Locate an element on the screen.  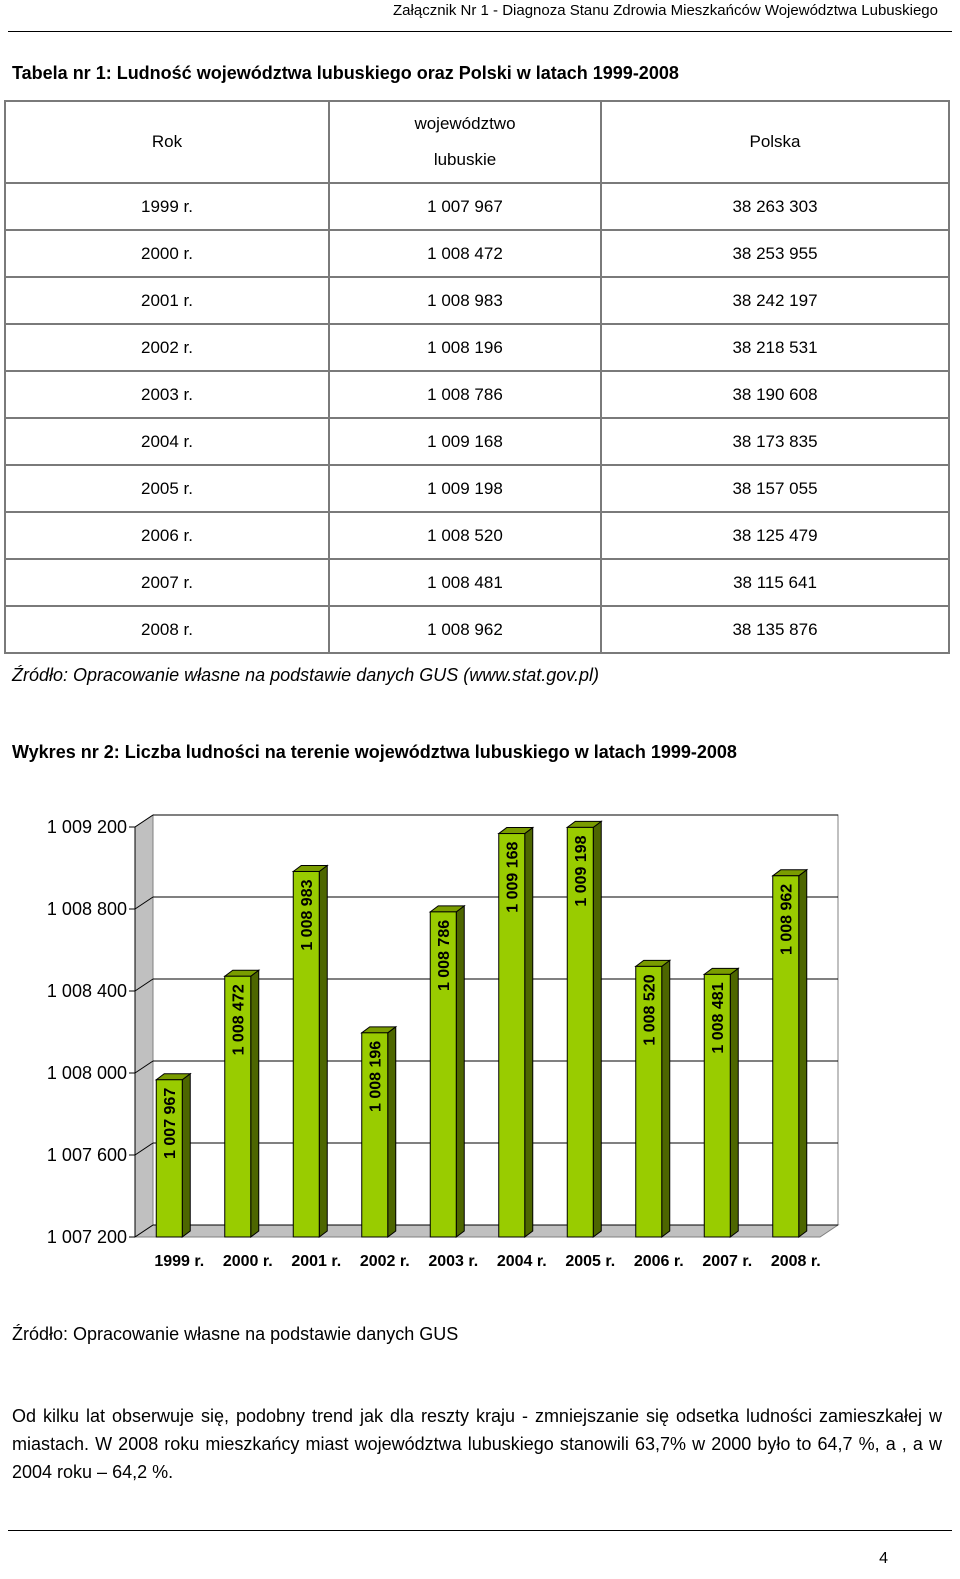
table-row: 2002 r. 1 008 196 38 218 531 is located at coordinates (477, 347).